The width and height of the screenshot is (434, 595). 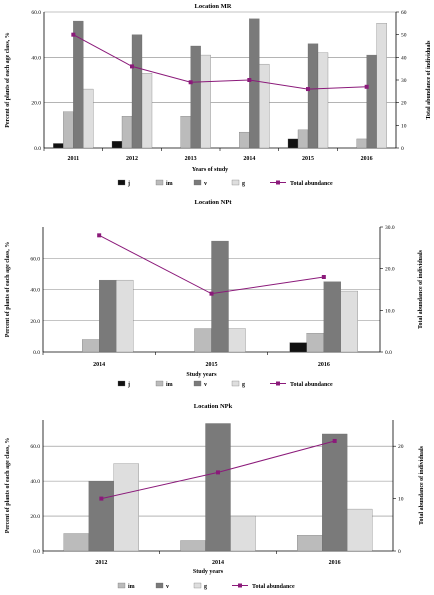 What do you see at coordinates (190, 82) in the screenshot?
I see `total-abundance-point-2013` at bounding box center [190, 82].